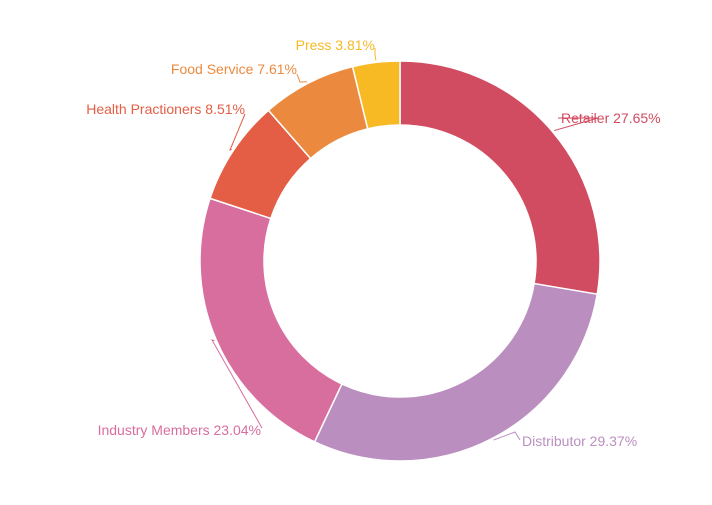  What do you see at coordinates (576, 124) in the screenshot?
I see `leader-line-retailer` at bounding box center [576, 124].